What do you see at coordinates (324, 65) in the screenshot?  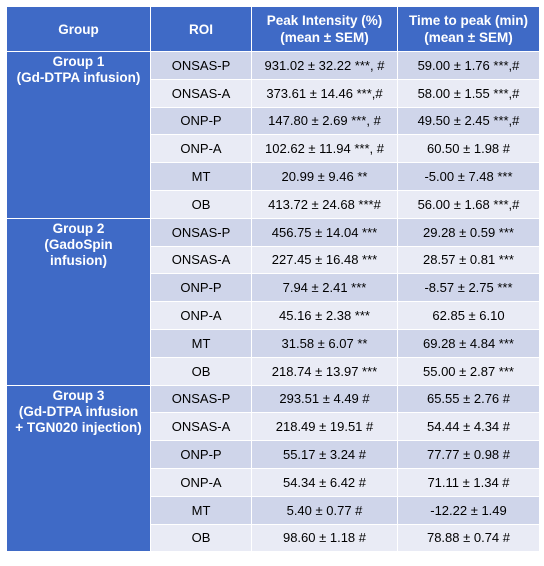 I see `peak-cell: 931.02 ± 32.22 ***, #` at bounding box center [324, 65].